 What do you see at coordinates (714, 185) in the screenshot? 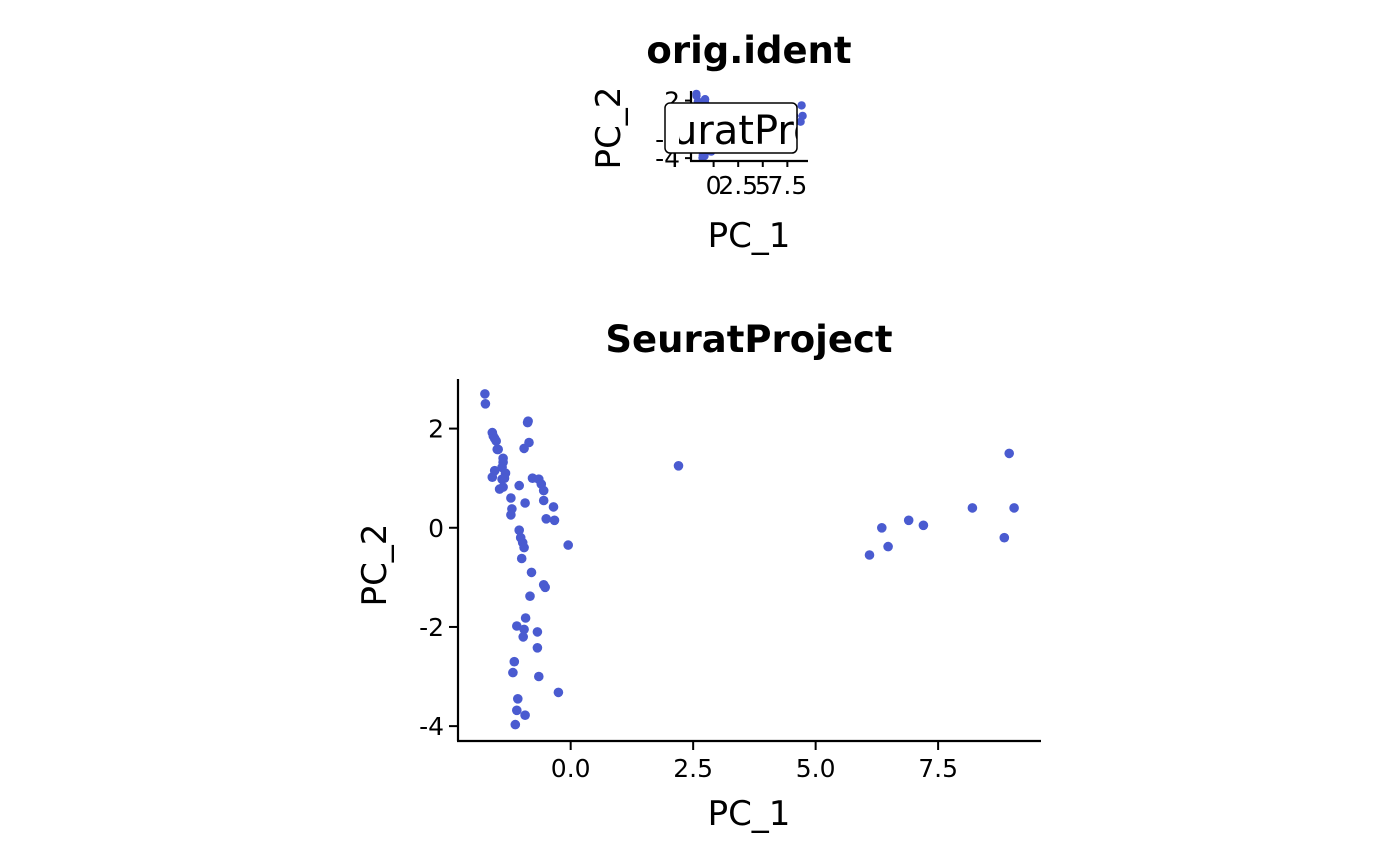
I see `x-tick-label: 0` at bounding box center [714, 185].